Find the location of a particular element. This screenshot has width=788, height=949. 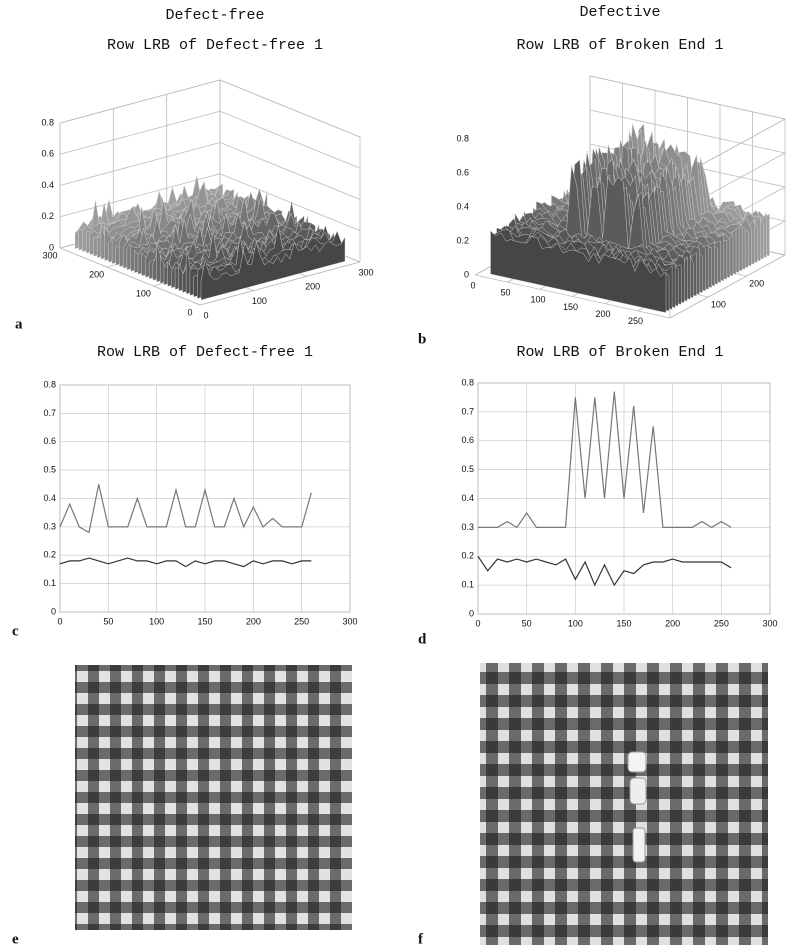

panel-heading: Defective is located at coordinates (619, 12).